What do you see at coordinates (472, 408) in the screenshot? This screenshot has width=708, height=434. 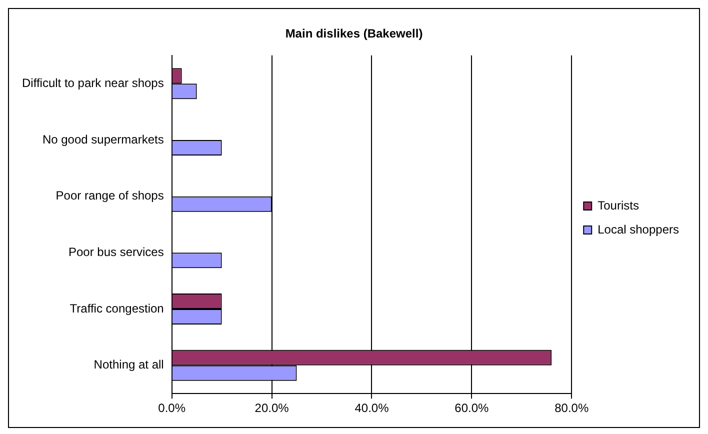 I see `x-tick-label: 60.0%` at bounding box center [472, 408].